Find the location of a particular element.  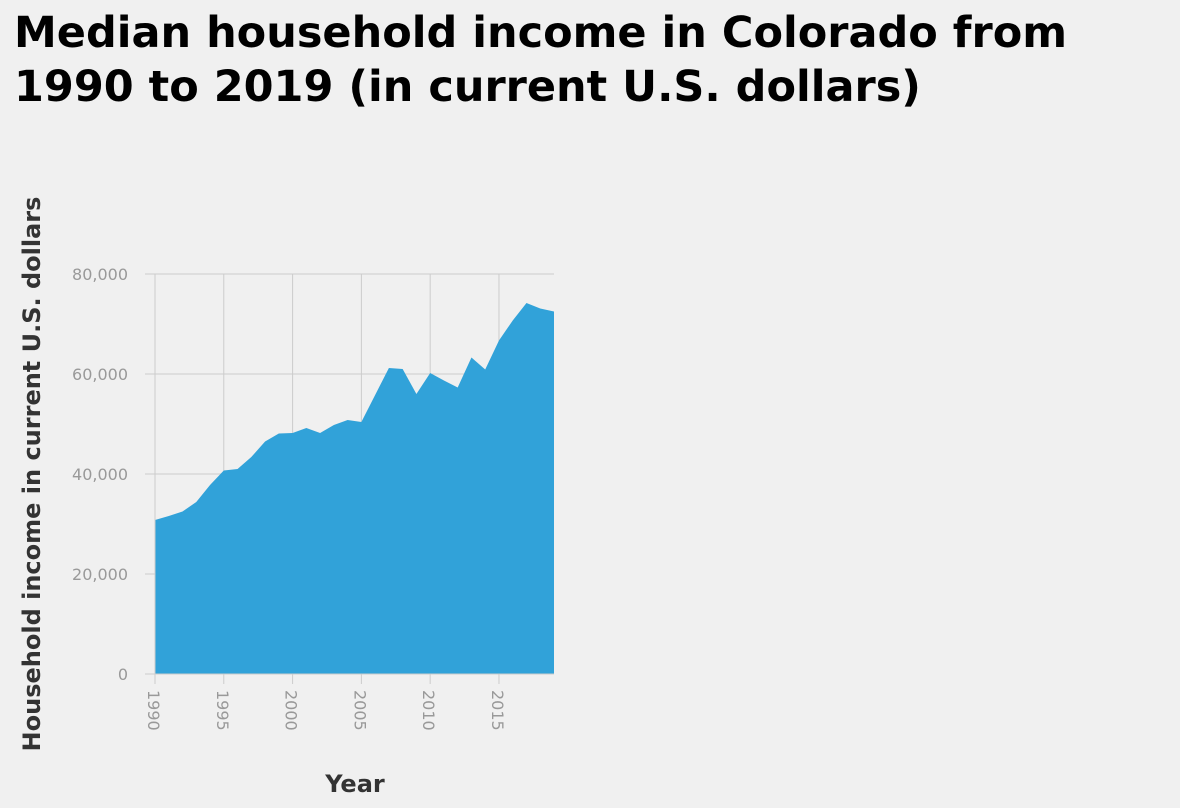

x-axis-title: Year is located at coordinates (354, 784).